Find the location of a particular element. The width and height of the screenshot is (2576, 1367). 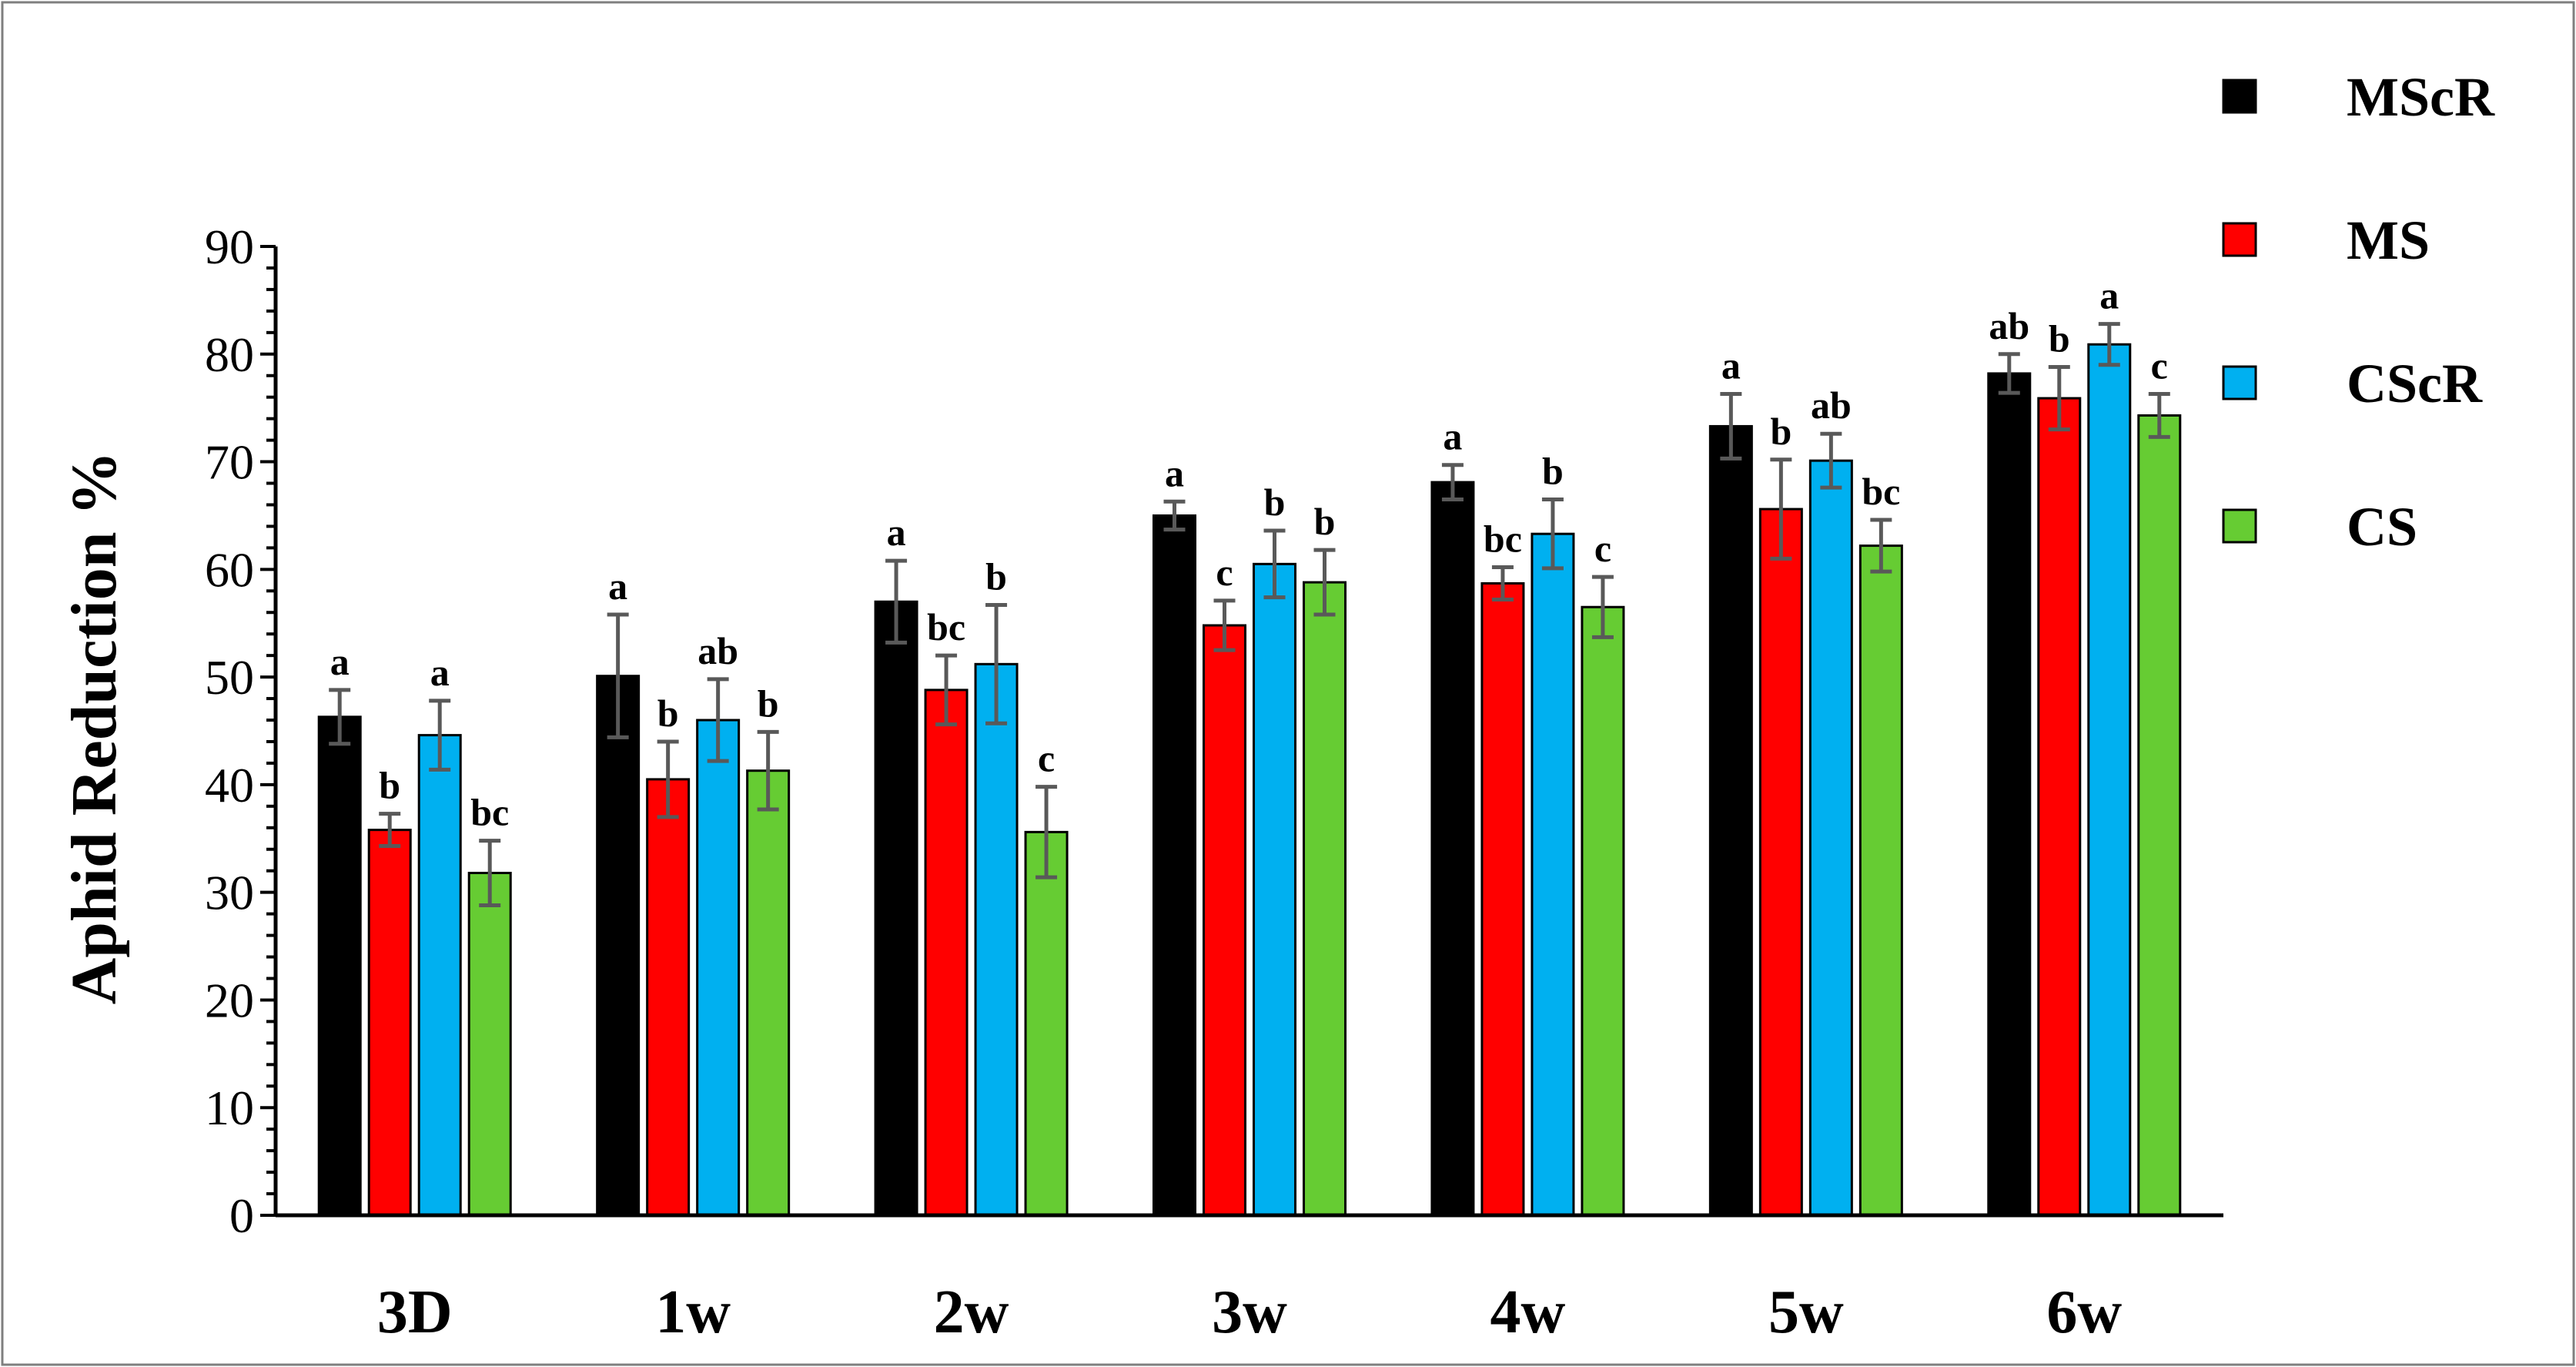

error-bar-cs-5w is located at coordinates (1881, 546).